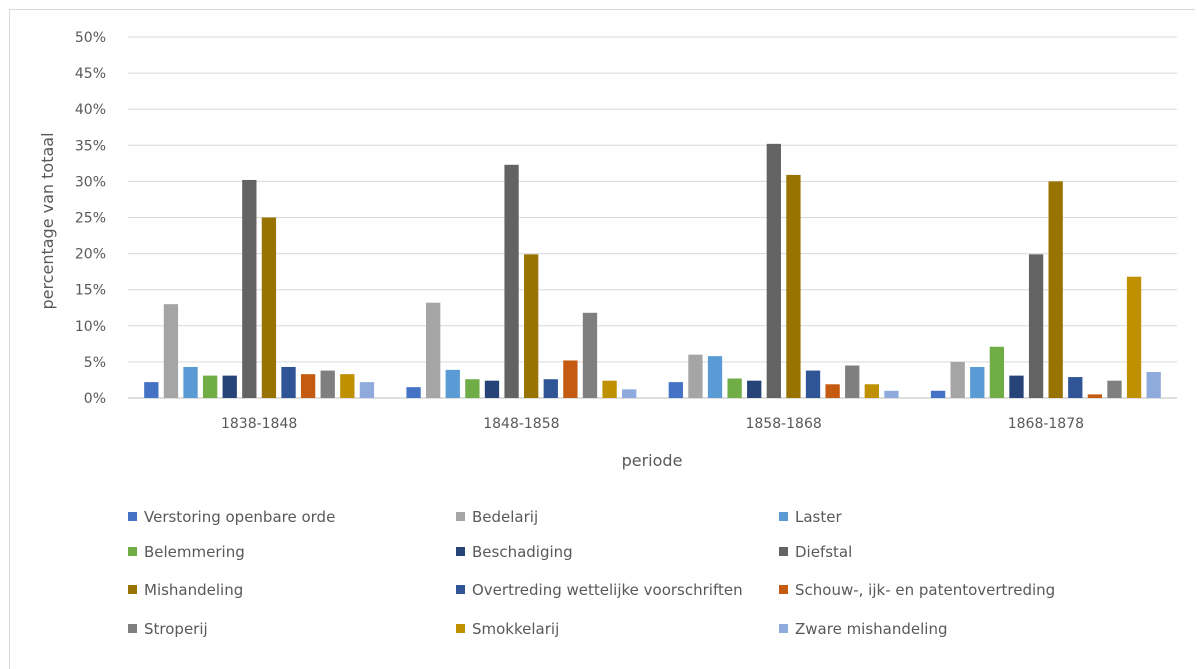 The width and height of the screenshot is (1197, 669). I want to click on y-tick-label: 45%, so click(90, 74).